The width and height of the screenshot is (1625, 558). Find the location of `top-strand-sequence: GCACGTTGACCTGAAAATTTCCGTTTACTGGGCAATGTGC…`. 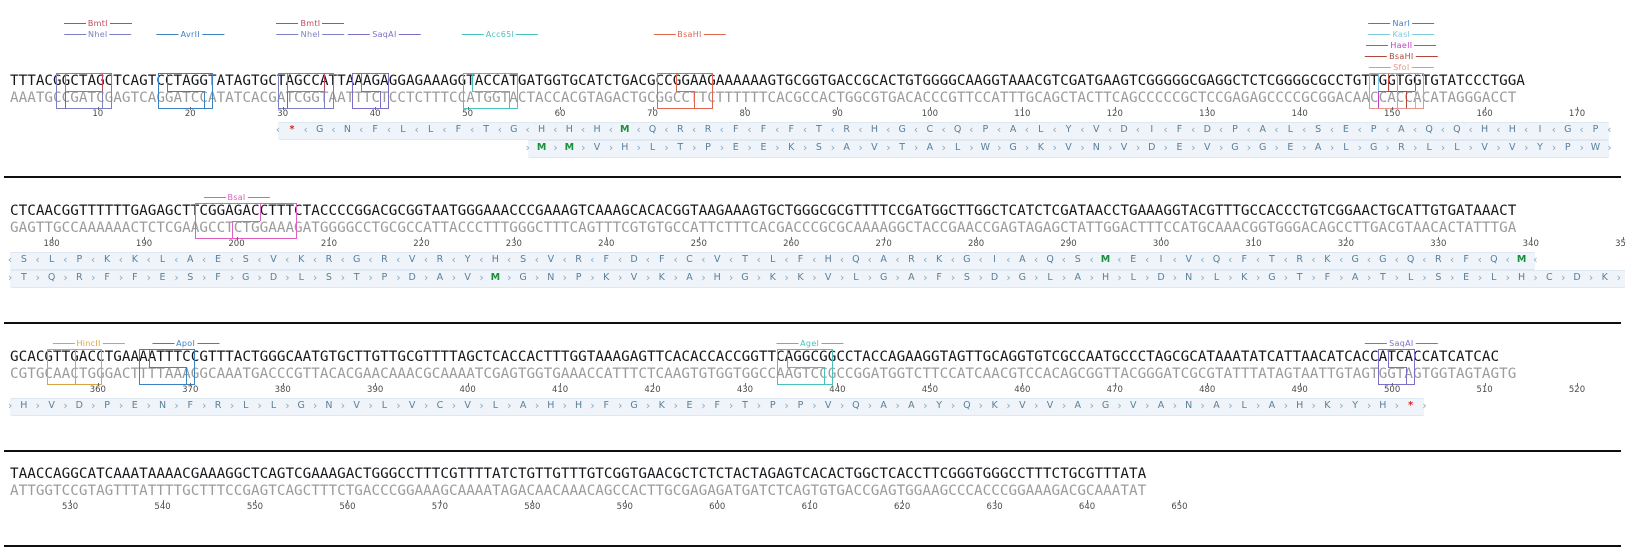

top-strand-sequence: GCACGTTGACCTGAAAATTTCCGTTTACTGGGCAATGTGC… is located at coordinates (755, 357).